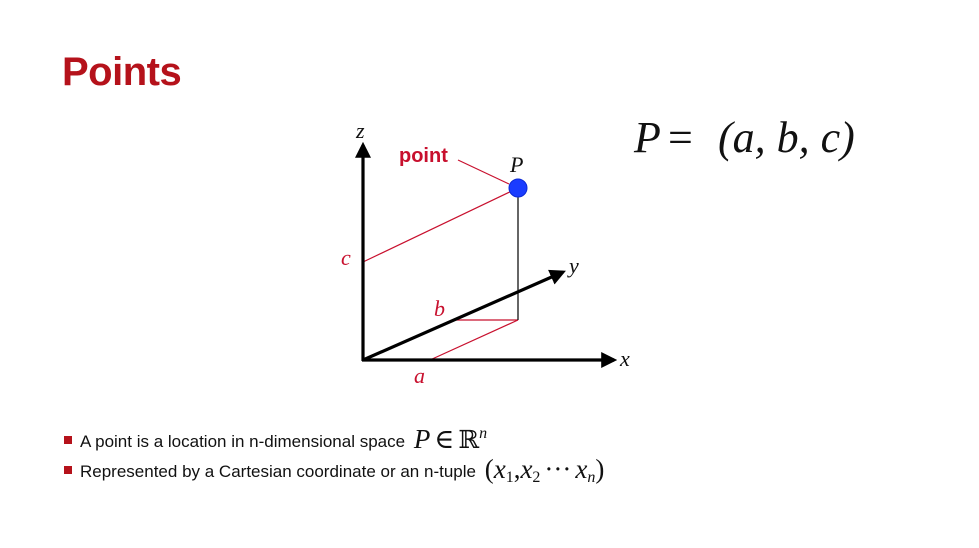 The image size is (979, 548). I want to click on math-sub-n: n, so click(591, 477).